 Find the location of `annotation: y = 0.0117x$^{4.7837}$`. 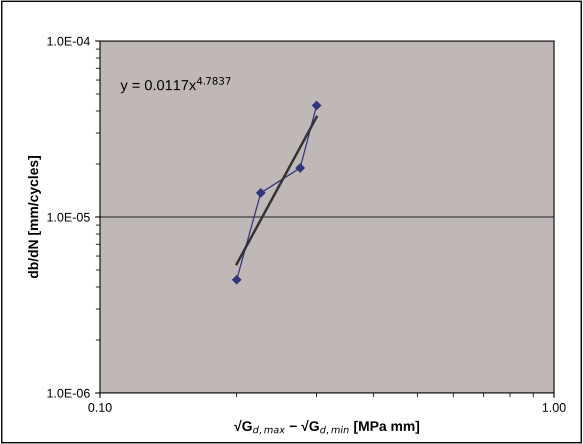

annotation: y = 0.0117x$^{4.7837}$ is located at coordinates (175, 85).